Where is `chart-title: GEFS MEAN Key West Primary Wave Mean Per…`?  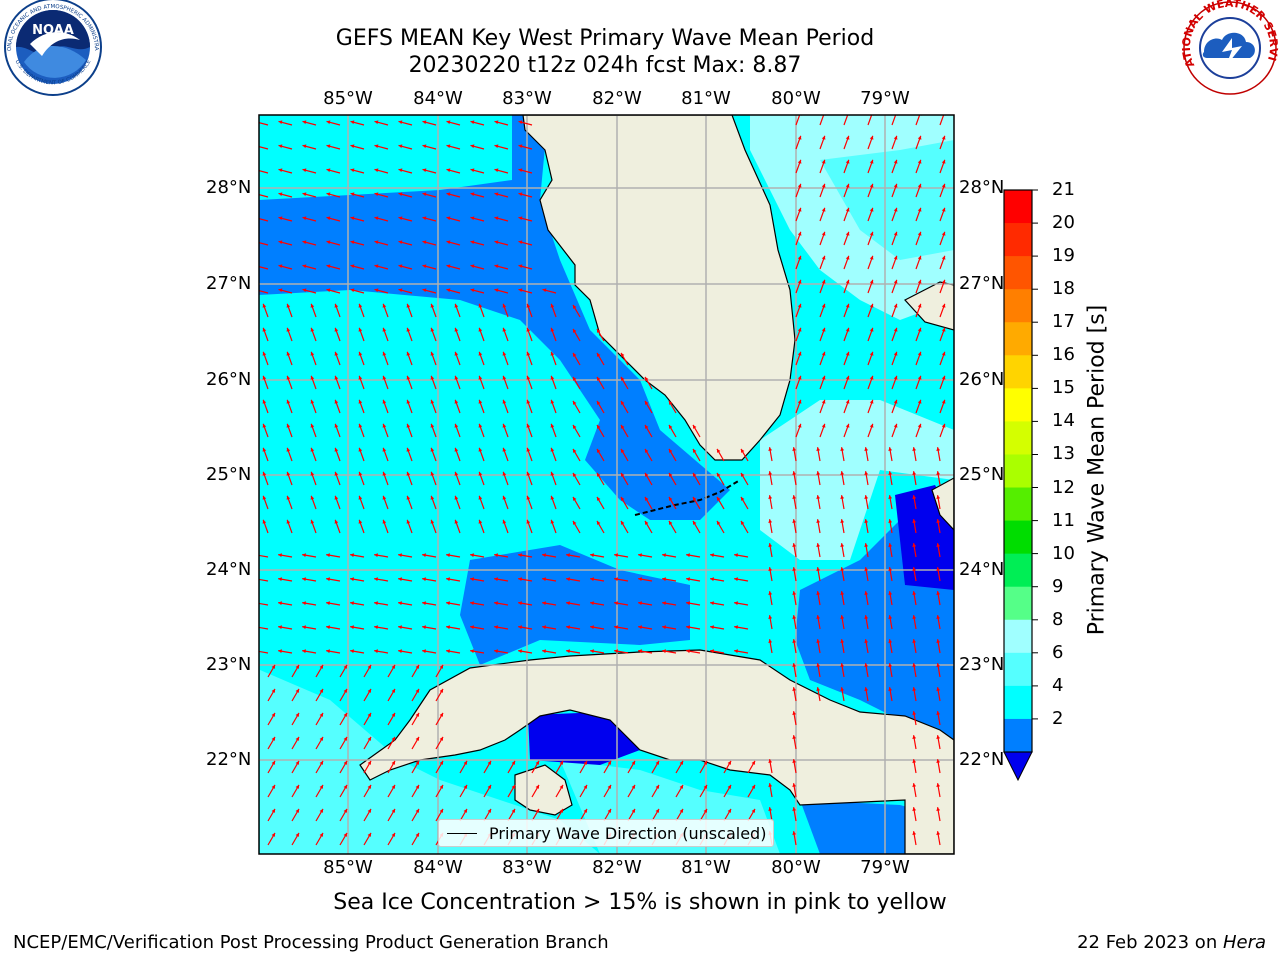 chart-title: GEFS MEAN Key West Primary Wave Mean Per… is located at coordinates (605, 38).